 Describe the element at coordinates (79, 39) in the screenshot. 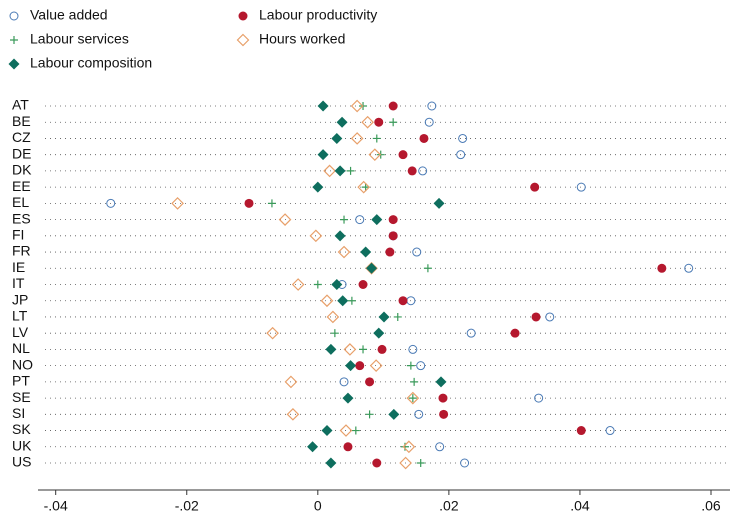

I see `legend-label: Labour services` at that location.